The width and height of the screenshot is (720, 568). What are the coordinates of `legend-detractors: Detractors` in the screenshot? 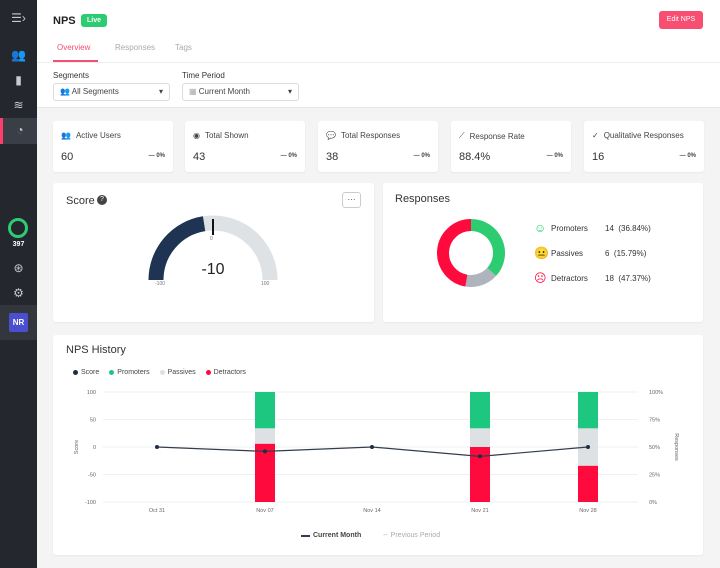 It's located at (225, 372).